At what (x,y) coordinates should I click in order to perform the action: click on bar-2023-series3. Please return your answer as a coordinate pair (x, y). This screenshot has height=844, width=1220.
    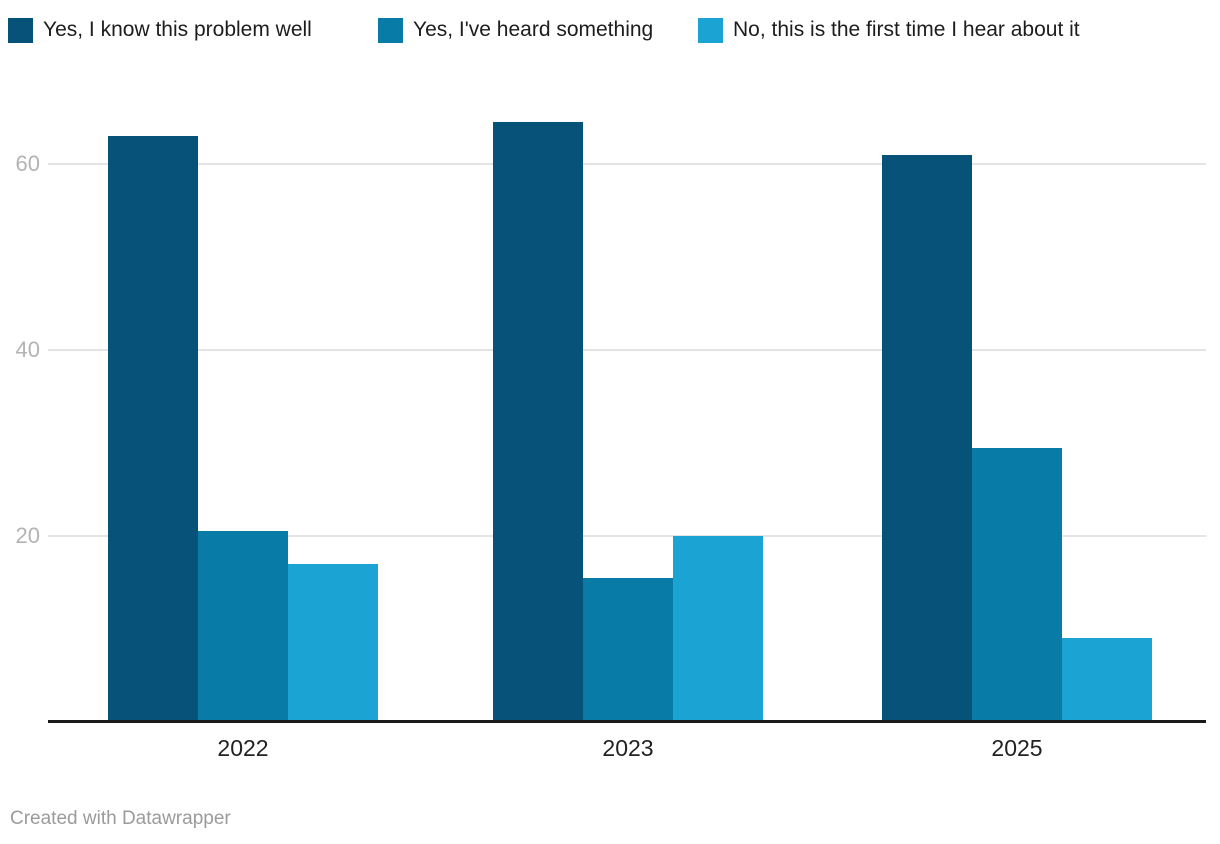
    Looking at the image, I should click on (718, 629).